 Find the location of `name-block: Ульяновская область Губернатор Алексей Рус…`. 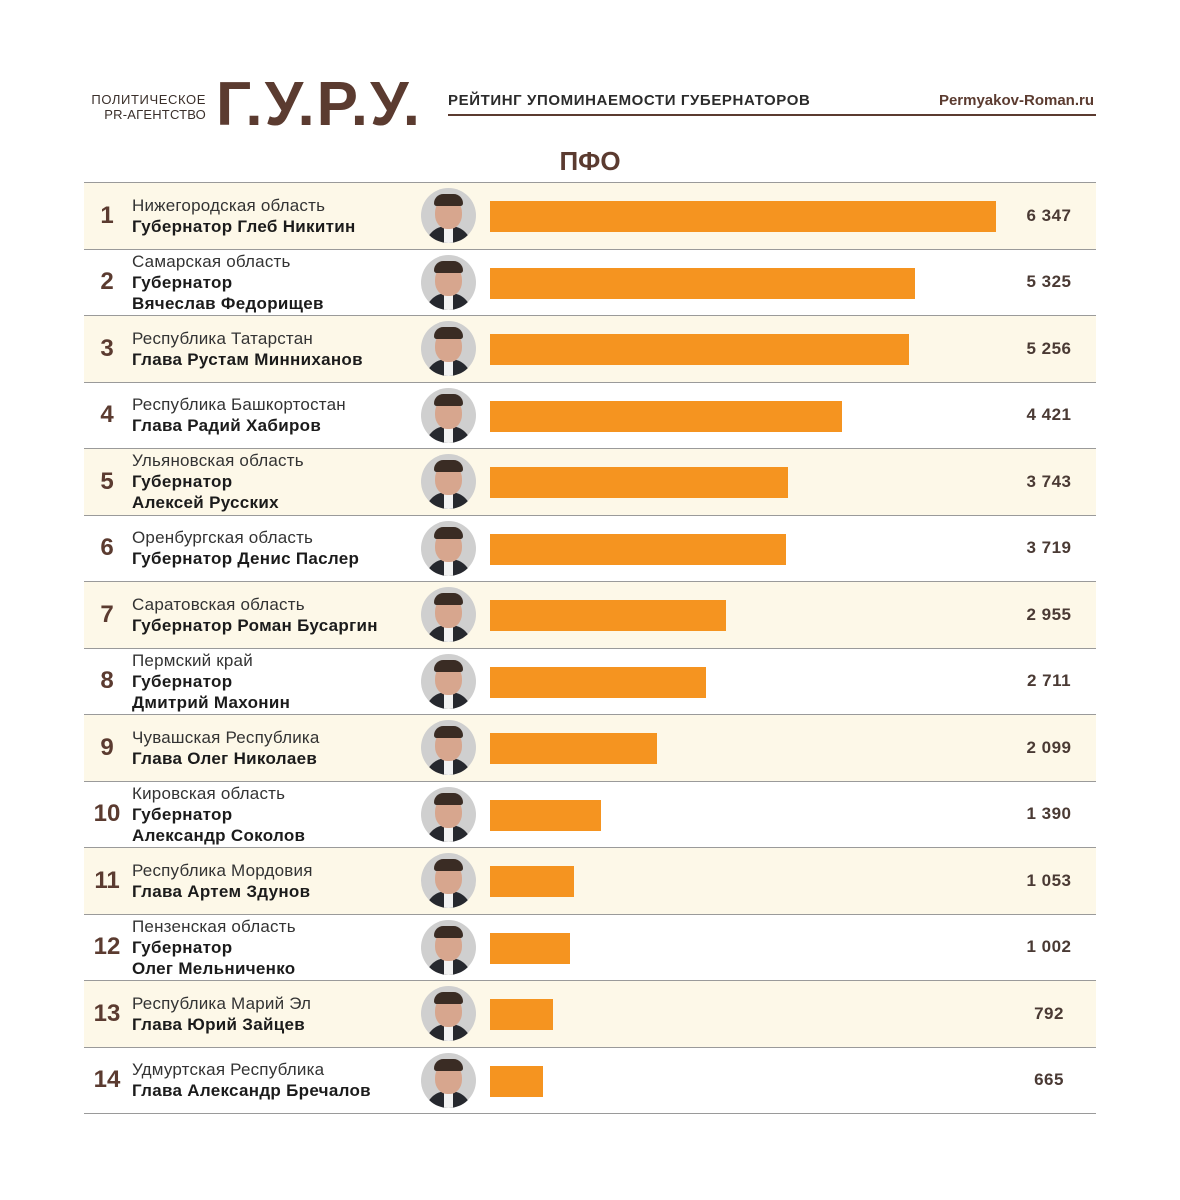

name-block: Ульяновская область Губернатор Алексей Рус… is located at coordinates (272, 482).